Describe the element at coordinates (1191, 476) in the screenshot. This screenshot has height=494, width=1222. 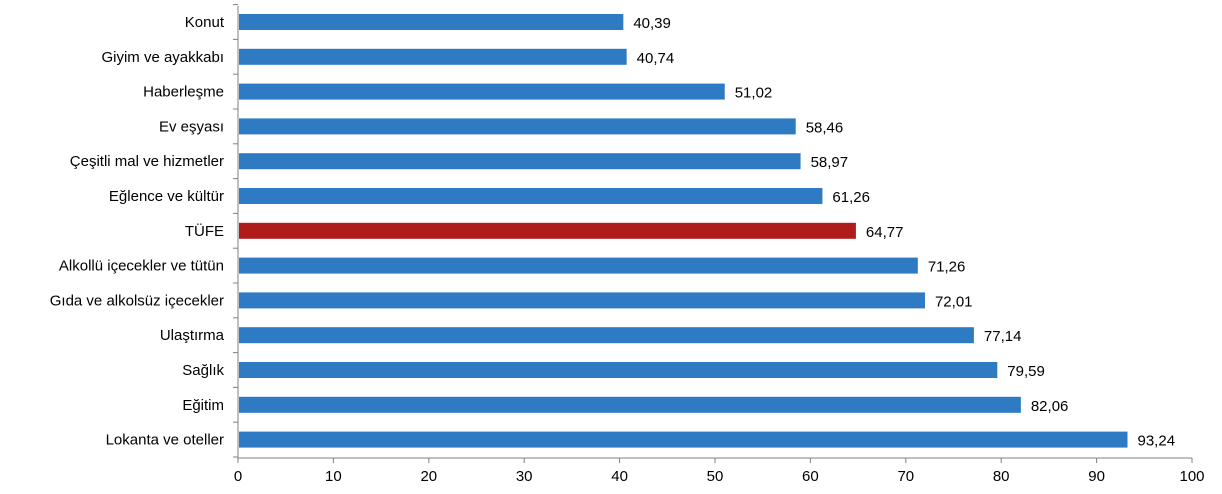
I see `x-tick-label: 100` at that location.